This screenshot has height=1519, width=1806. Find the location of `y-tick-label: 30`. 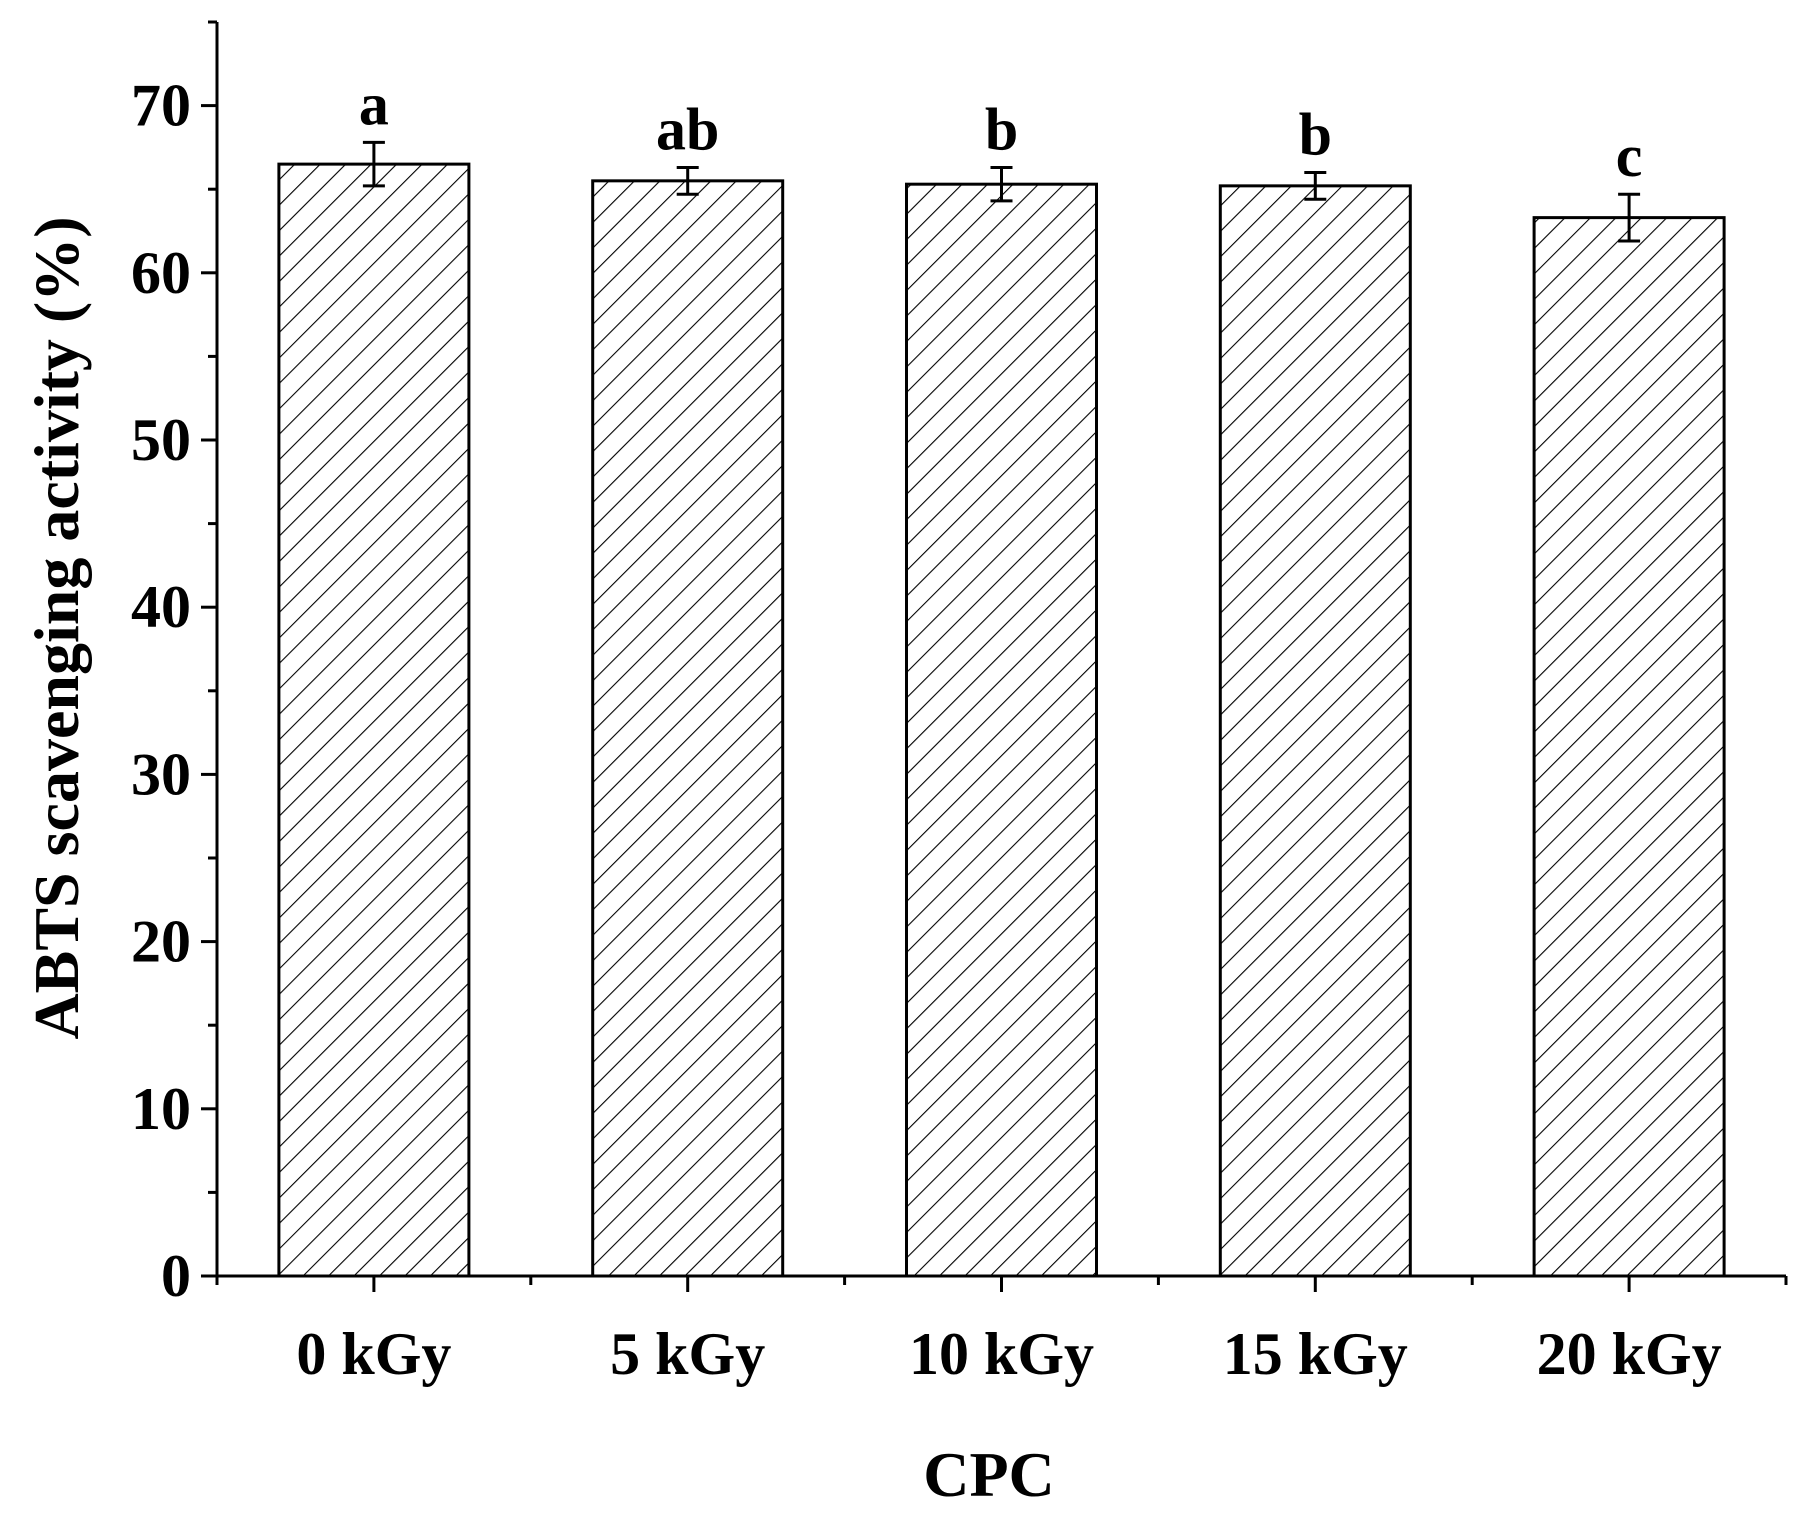

y-tick-label: 30 is located at coordinates (161, 774).